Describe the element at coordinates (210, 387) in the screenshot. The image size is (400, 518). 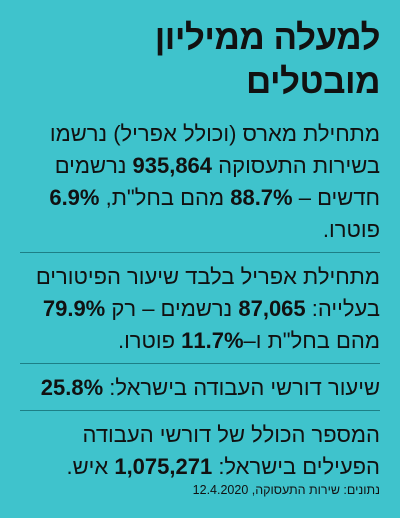
I see `stat-job-seekers-rate: שיעור דורשי העבודה בישראל: 25.8%` at that location.